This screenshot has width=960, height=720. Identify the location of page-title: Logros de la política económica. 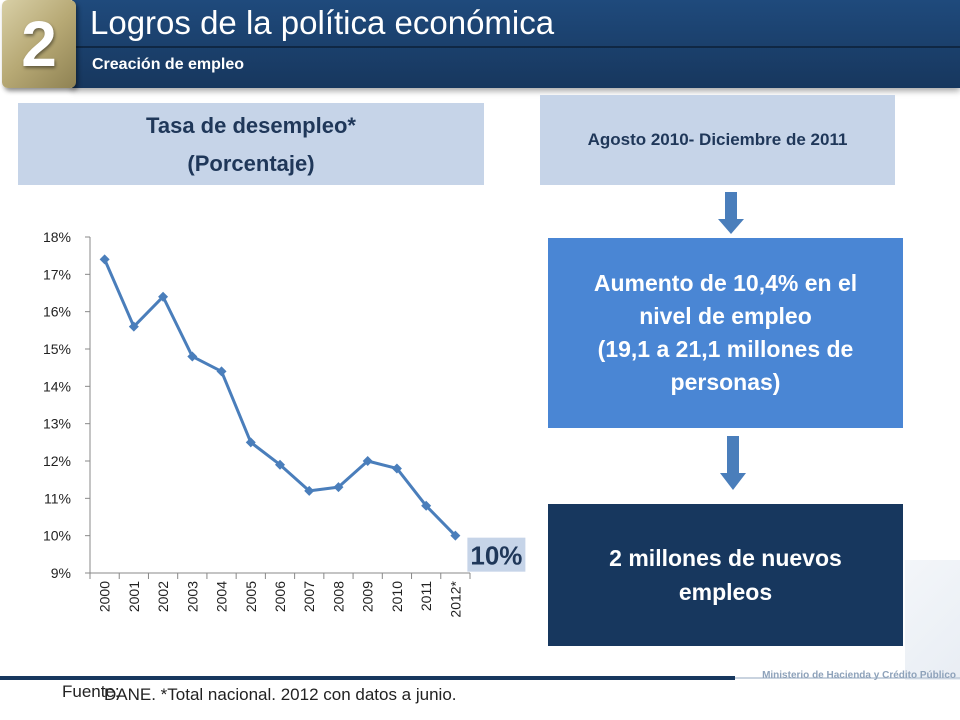
(322, 22).